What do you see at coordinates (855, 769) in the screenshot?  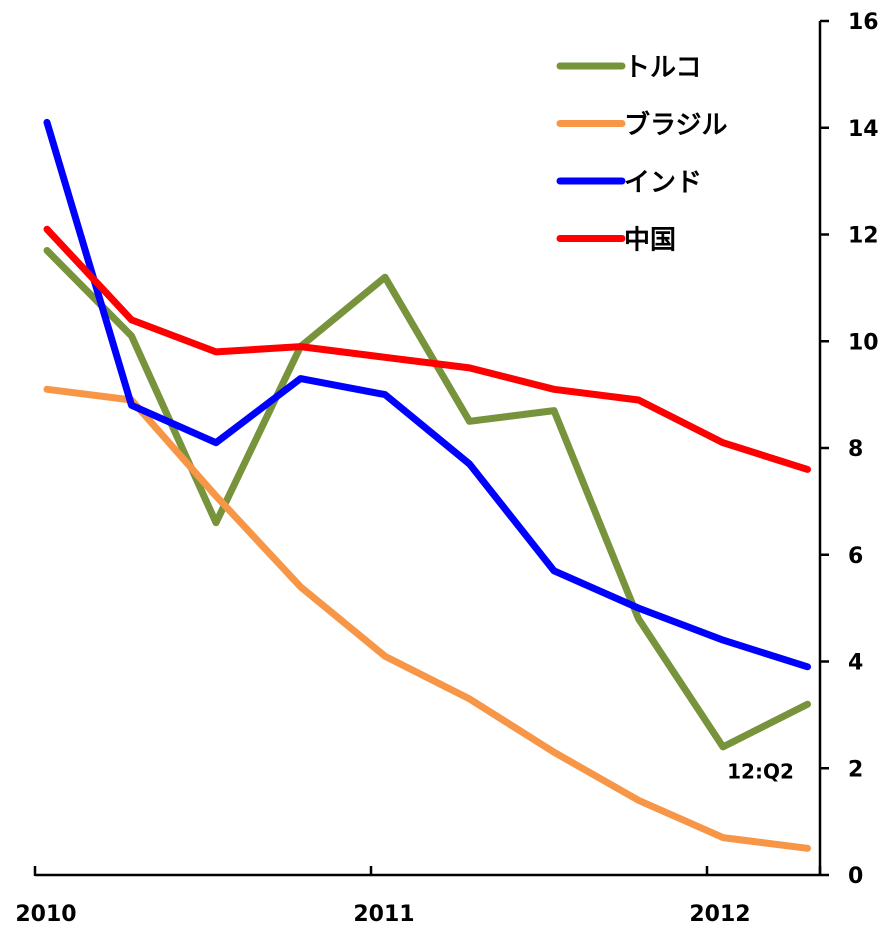 I see `y-tick-label: 2` at bounding box center [855, 769].